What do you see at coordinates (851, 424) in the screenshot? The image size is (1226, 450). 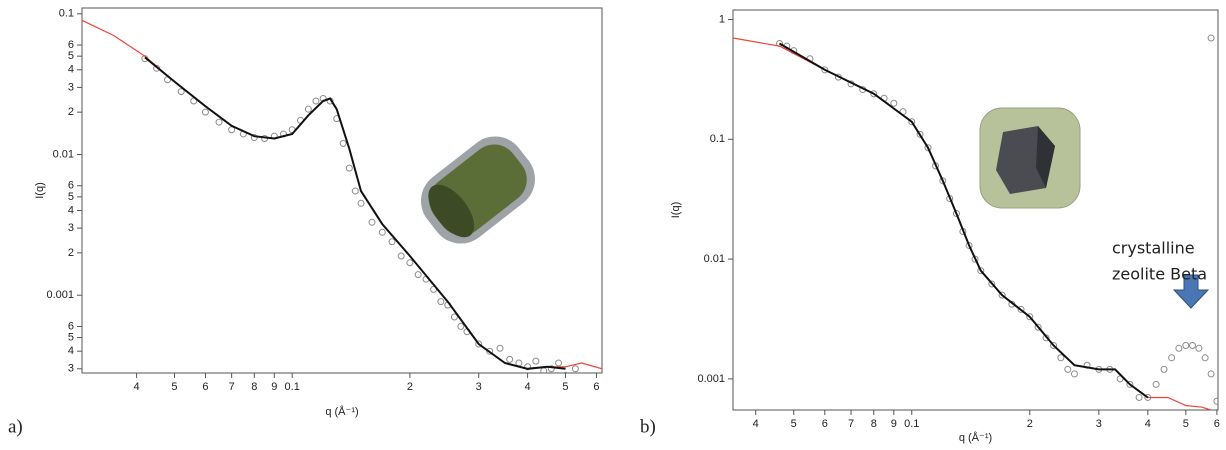 I see `x-tick-label: 7` at bounding box center [851, 424].